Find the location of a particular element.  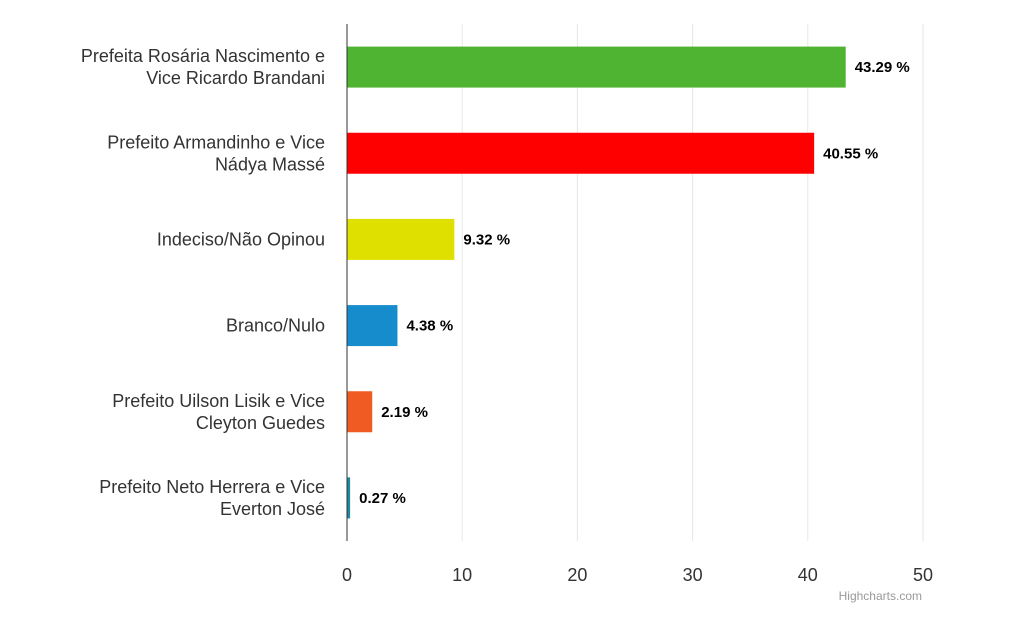

x-tick-label: 40 is located at coordinates (808, 575).